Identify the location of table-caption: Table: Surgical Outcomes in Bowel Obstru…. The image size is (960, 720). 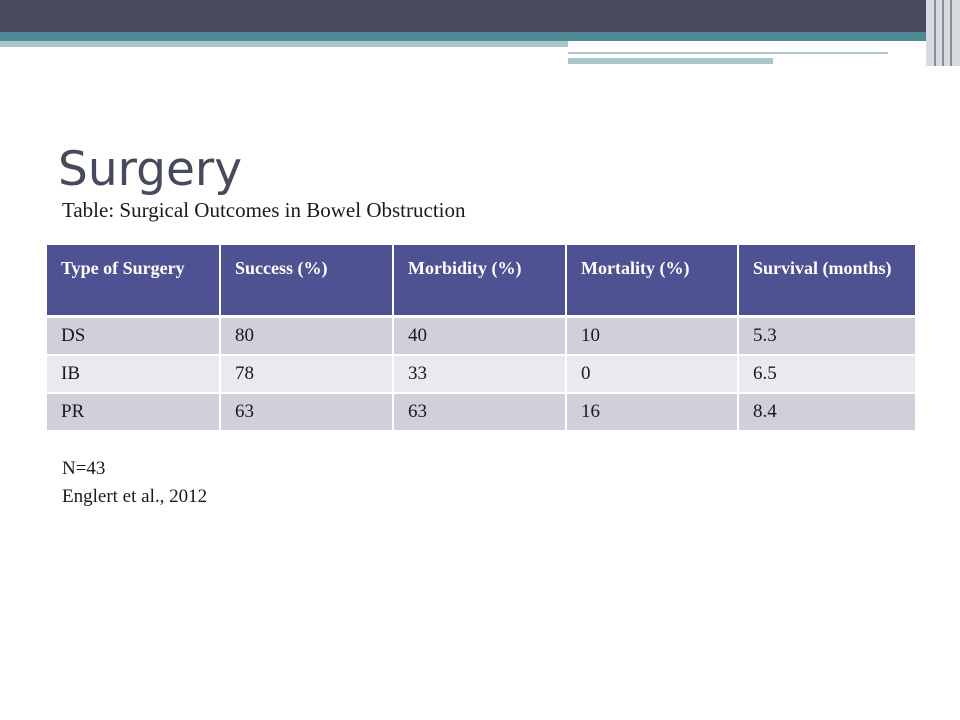
(264, 210).